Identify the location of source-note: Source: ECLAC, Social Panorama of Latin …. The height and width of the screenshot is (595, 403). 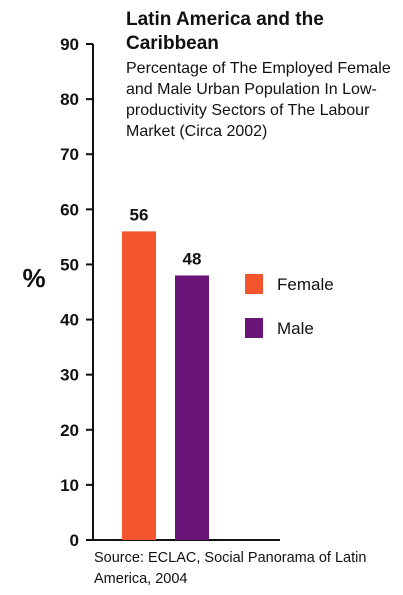
(230, 568).